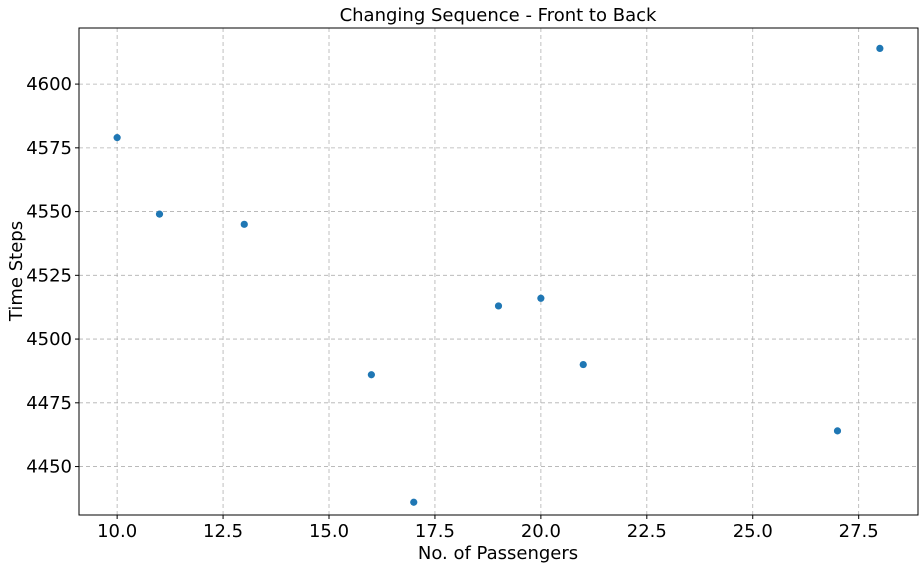  I want to click on x-tick-label: 25.0, so click(753, 531).